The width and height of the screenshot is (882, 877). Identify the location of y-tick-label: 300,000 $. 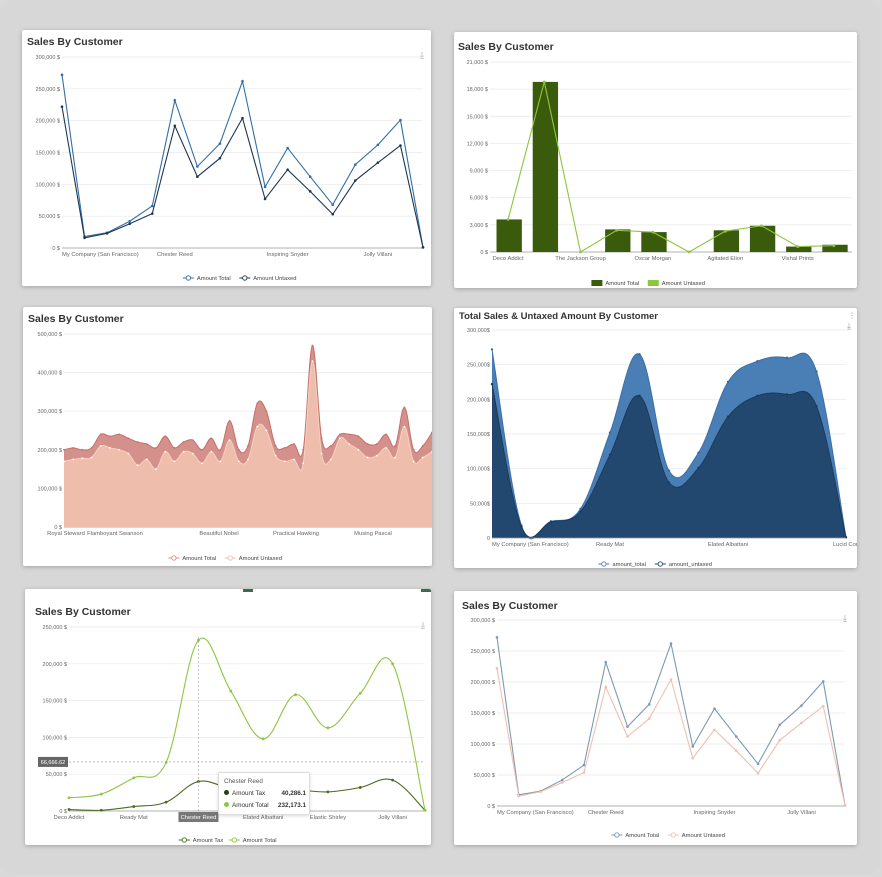
(48, 58).